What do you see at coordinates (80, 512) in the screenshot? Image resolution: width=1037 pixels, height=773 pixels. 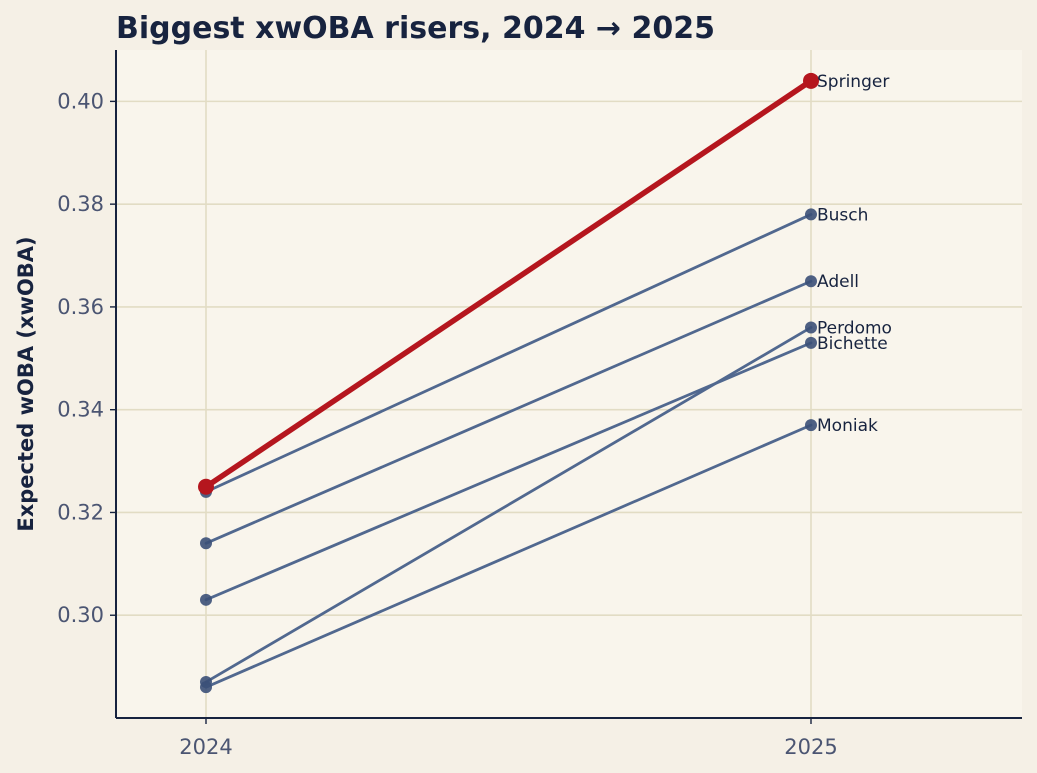 I see `y-tick-label: 0.32` at bounding box center [80, 512].